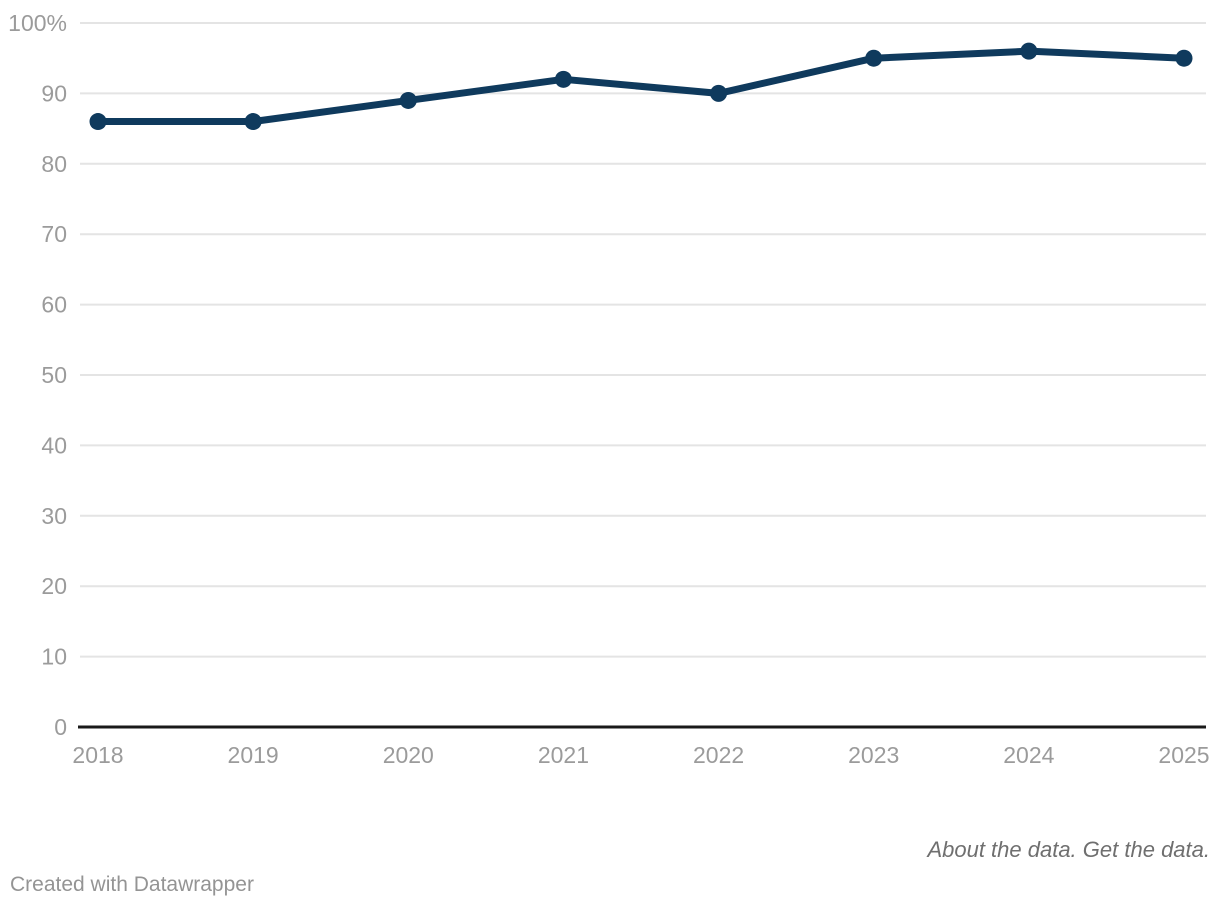 The height and width of the screenshot is (910, 1220). I want to click on x-tick-label: 2022, so click(718, 755).